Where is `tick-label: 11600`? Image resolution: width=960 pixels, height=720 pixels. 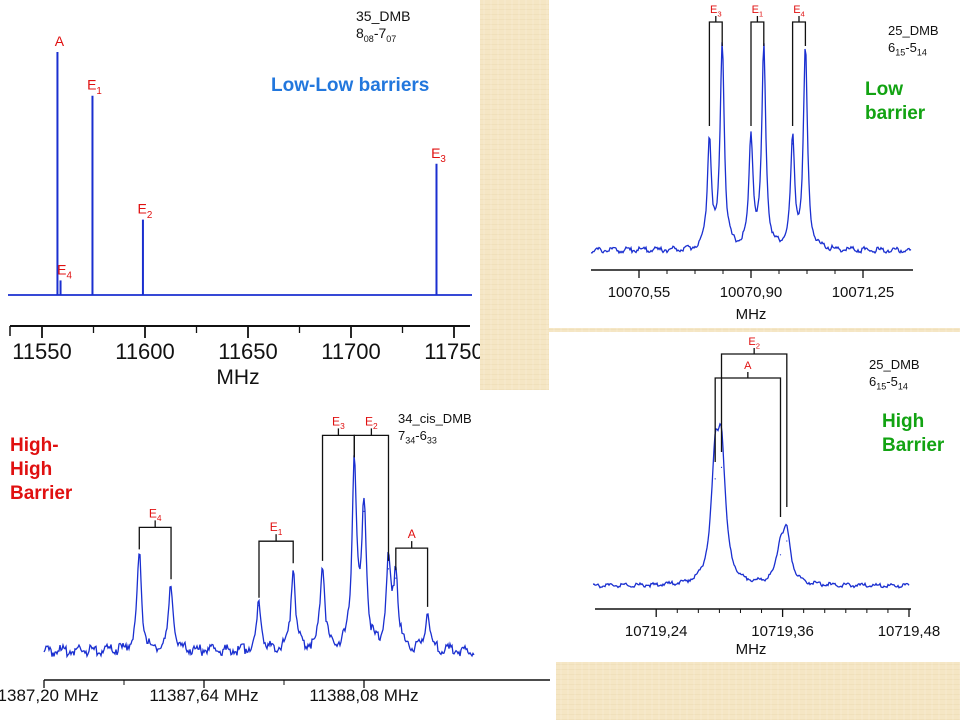
tick-label: 11600 is located at coordinates (145, 351).